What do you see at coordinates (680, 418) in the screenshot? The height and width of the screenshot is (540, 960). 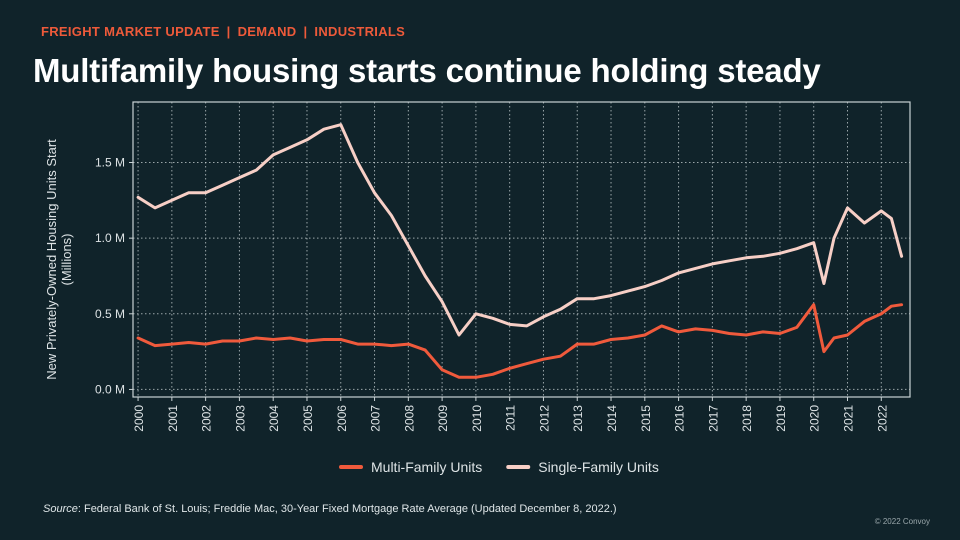 I see `x-tick-label: 2016` at bounding box center [680, 418].